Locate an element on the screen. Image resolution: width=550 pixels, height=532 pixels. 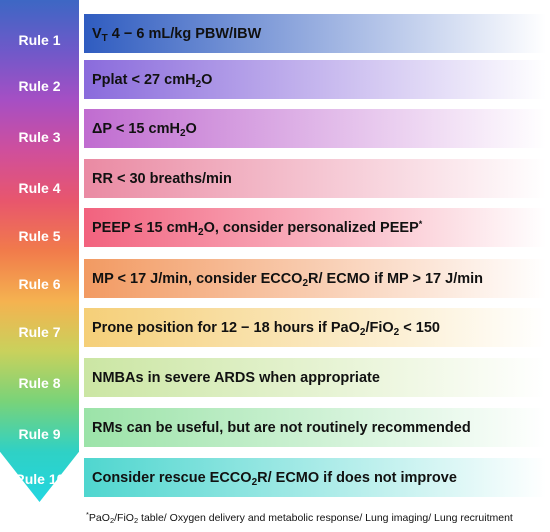
rule-text: ΔP < 15 cmH2O is located at coordinates (144, 129).